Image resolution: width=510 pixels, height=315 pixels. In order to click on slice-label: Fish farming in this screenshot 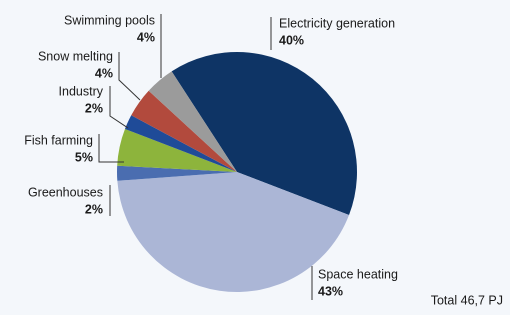, I will do `click(58, 140)`.